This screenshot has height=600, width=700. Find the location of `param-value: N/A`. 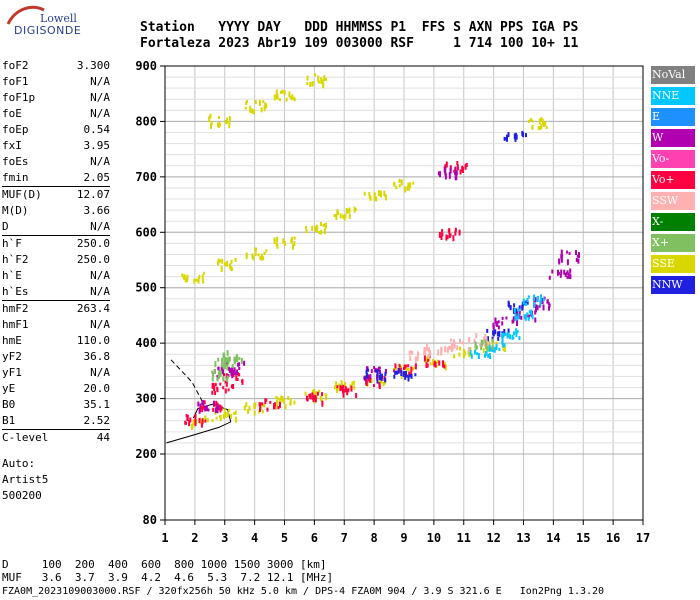

param-value: N/A is located at coordinates (100, 81).